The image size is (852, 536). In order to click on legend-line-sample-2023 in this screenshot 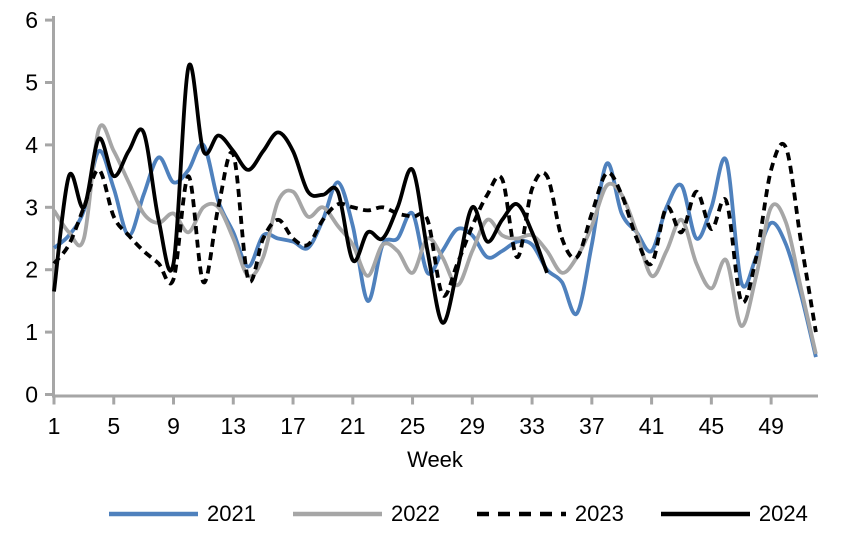, I will do `click(521, 514)`.